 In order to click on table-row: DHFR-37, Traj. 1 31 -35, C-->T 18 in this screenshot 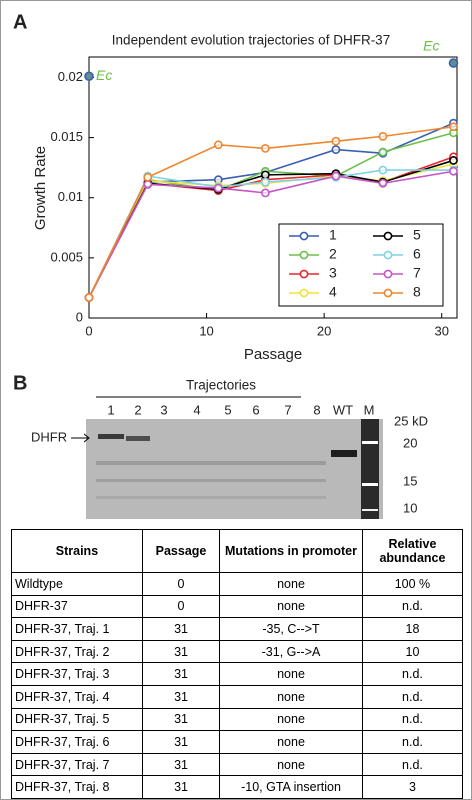, I will do `click(237, 629)`.